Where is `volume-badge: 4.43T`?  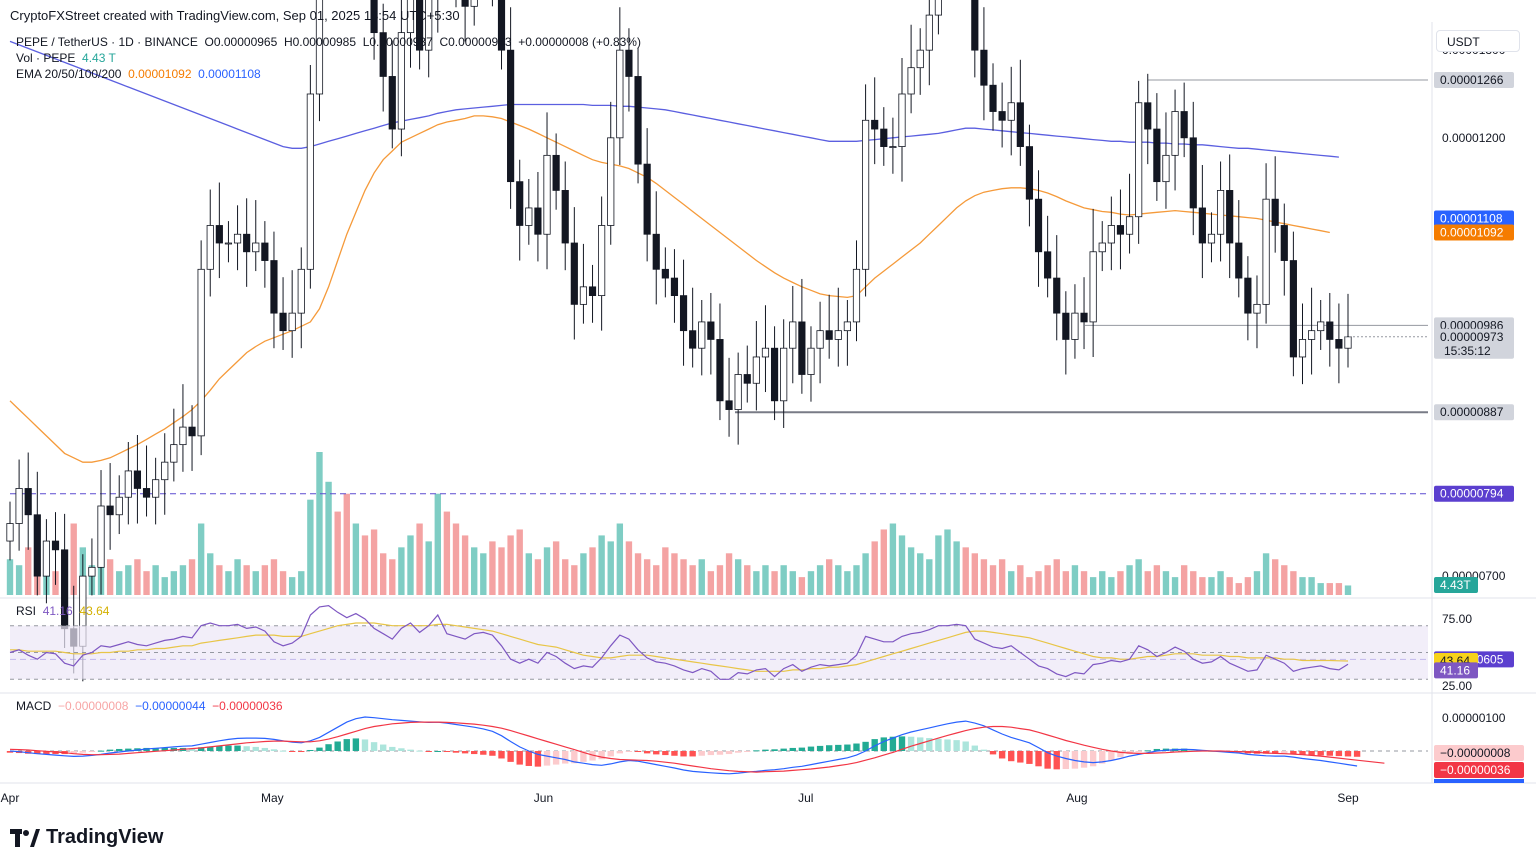 volume-badge: 4.43T is located at coordinates (1455, 585).